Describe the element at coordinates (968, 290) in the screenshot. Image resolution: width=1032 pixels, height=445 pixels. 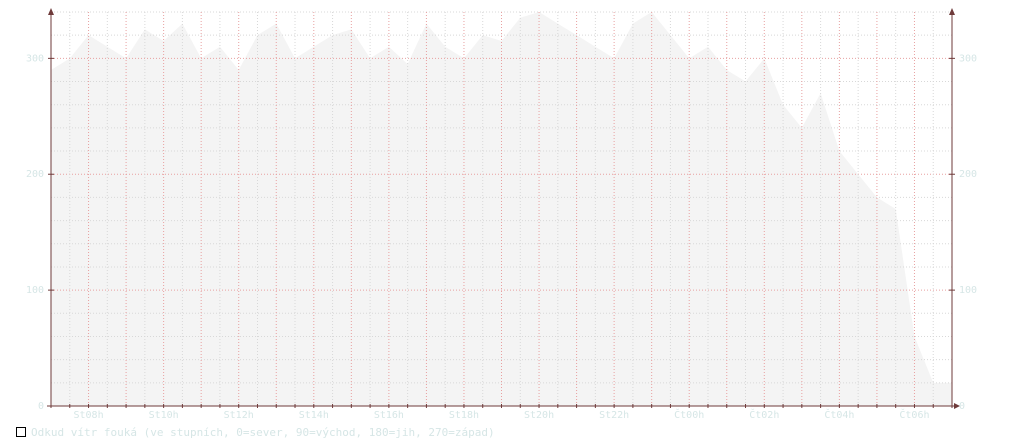
I see `y-tick-label-right: 100` at that location.